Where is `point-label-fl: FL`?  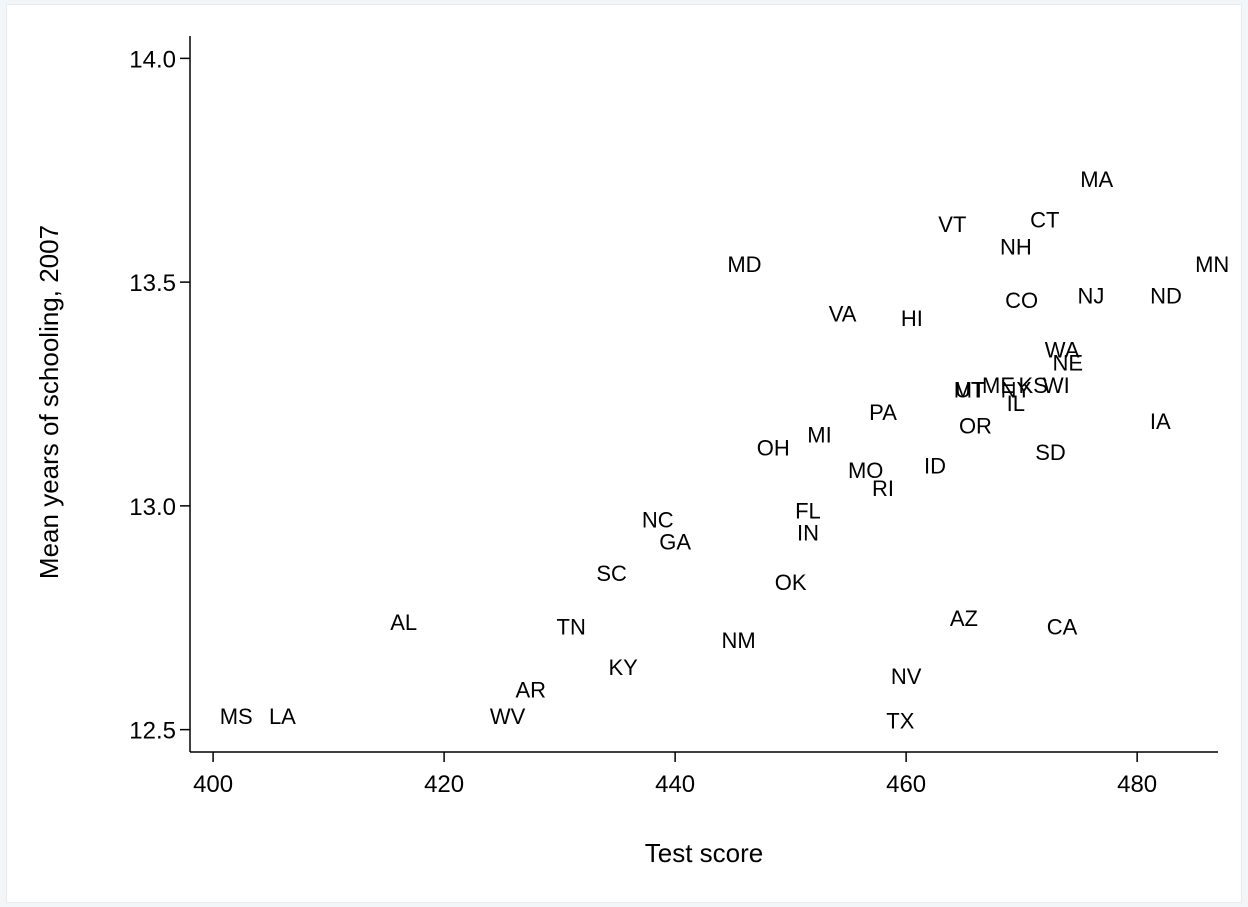
point-label-fl: FL is located at coordinates (808, 510).